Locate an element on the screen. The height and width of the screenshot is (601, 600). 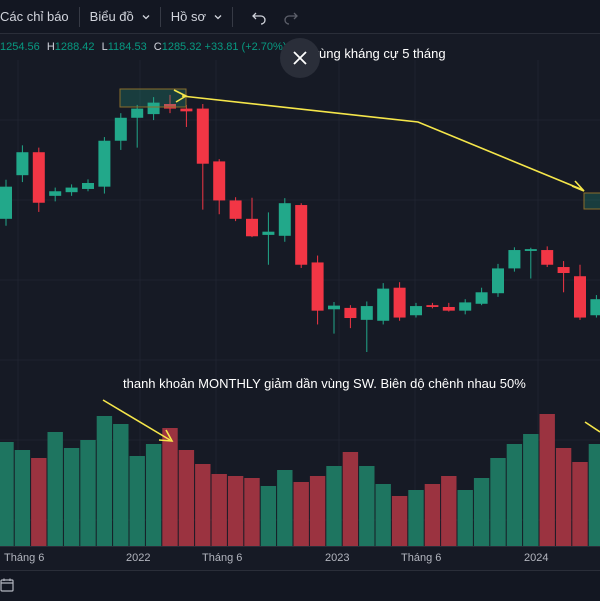
ohlc-high-label: H is located at coordinates (50, 47).